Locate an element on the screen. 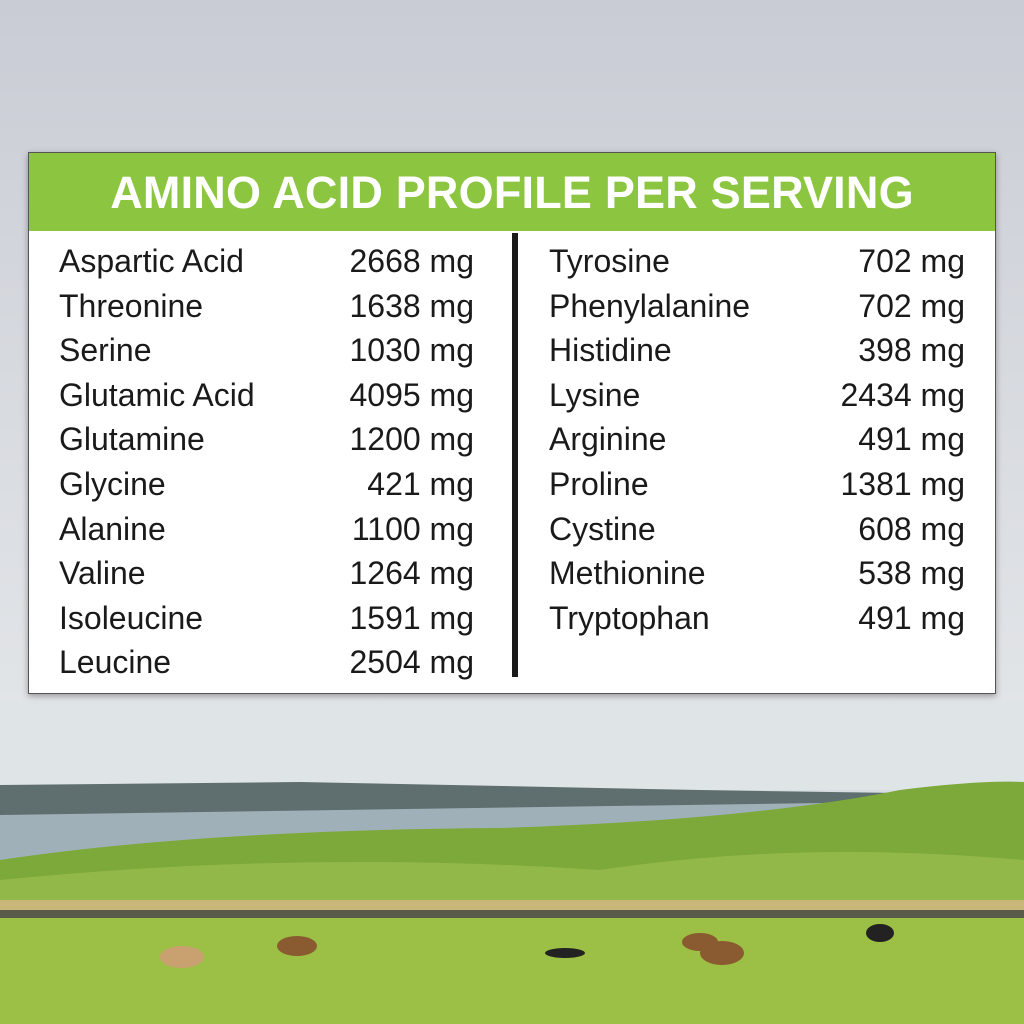 This screenshot has width=1024, height=1024. amino-acid-name: Arginine is located at coordinates (608, 439).